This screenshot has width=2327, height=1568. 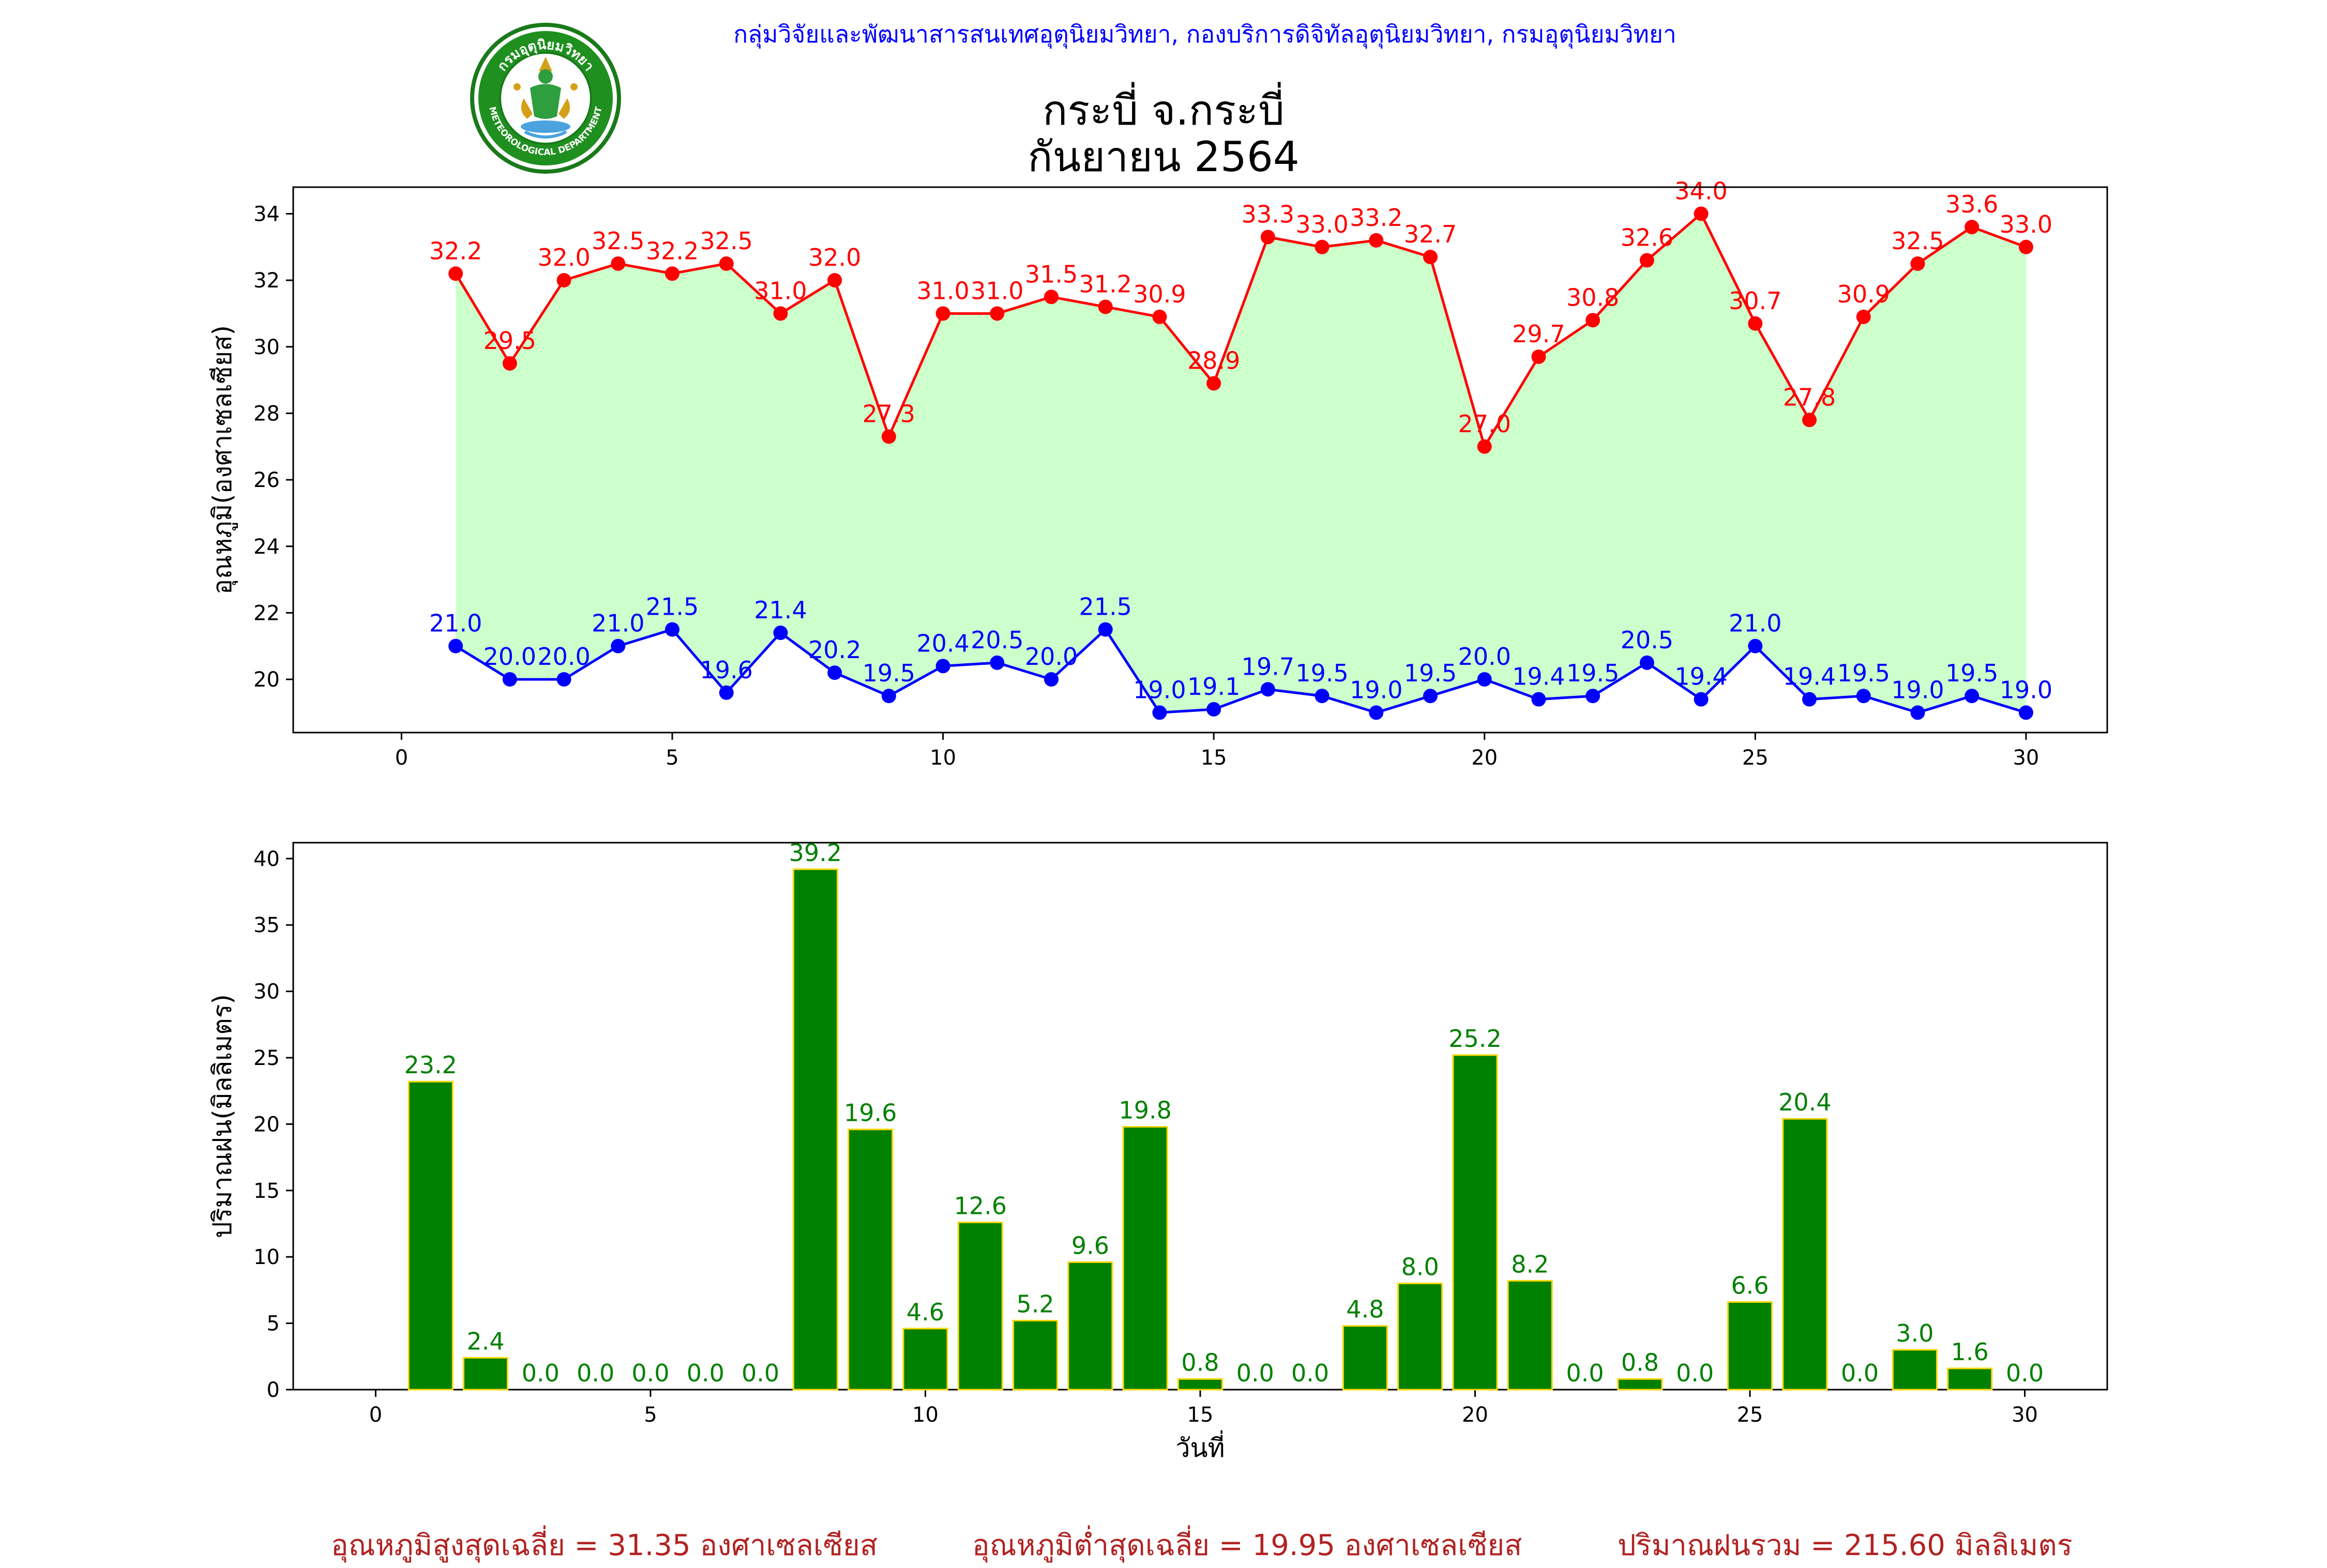 I want to click on max-temp-data-label: 32.2, so click(x=455, y=251).